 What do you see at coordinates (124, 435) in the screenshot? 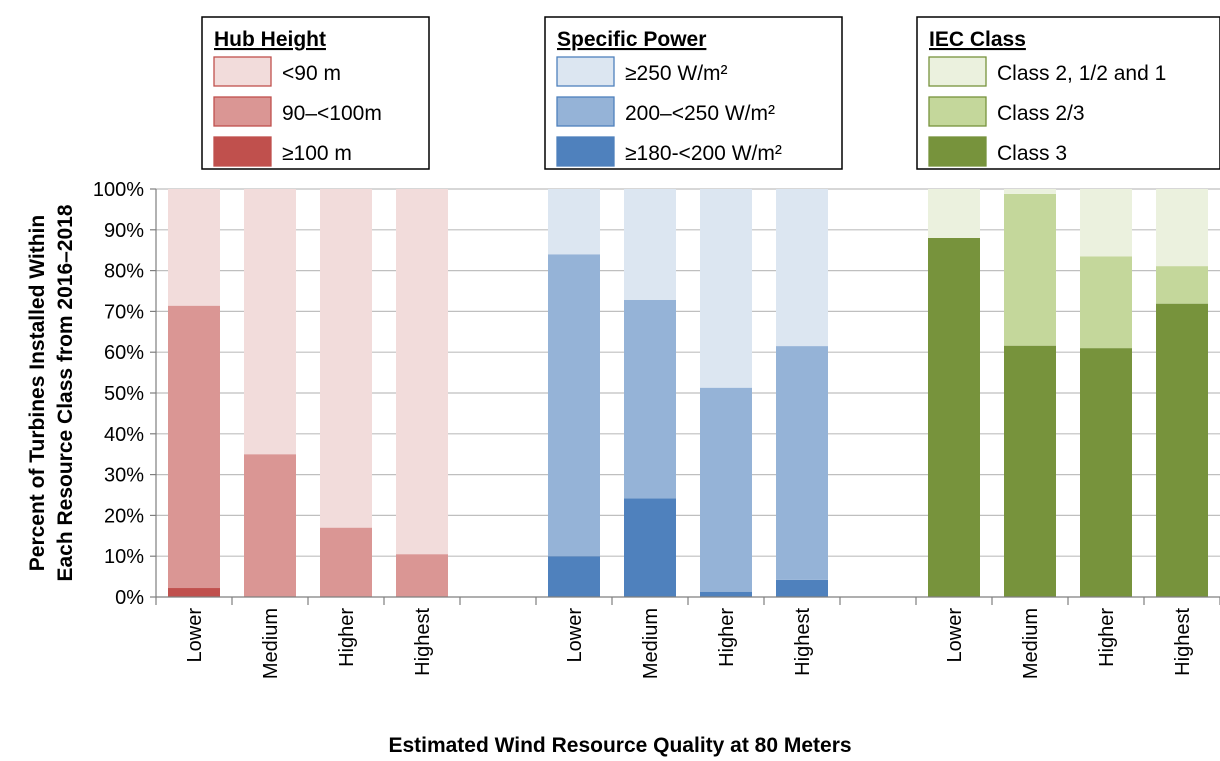
I see `y-tick-label: 40%` at bounding box center [124, 435].